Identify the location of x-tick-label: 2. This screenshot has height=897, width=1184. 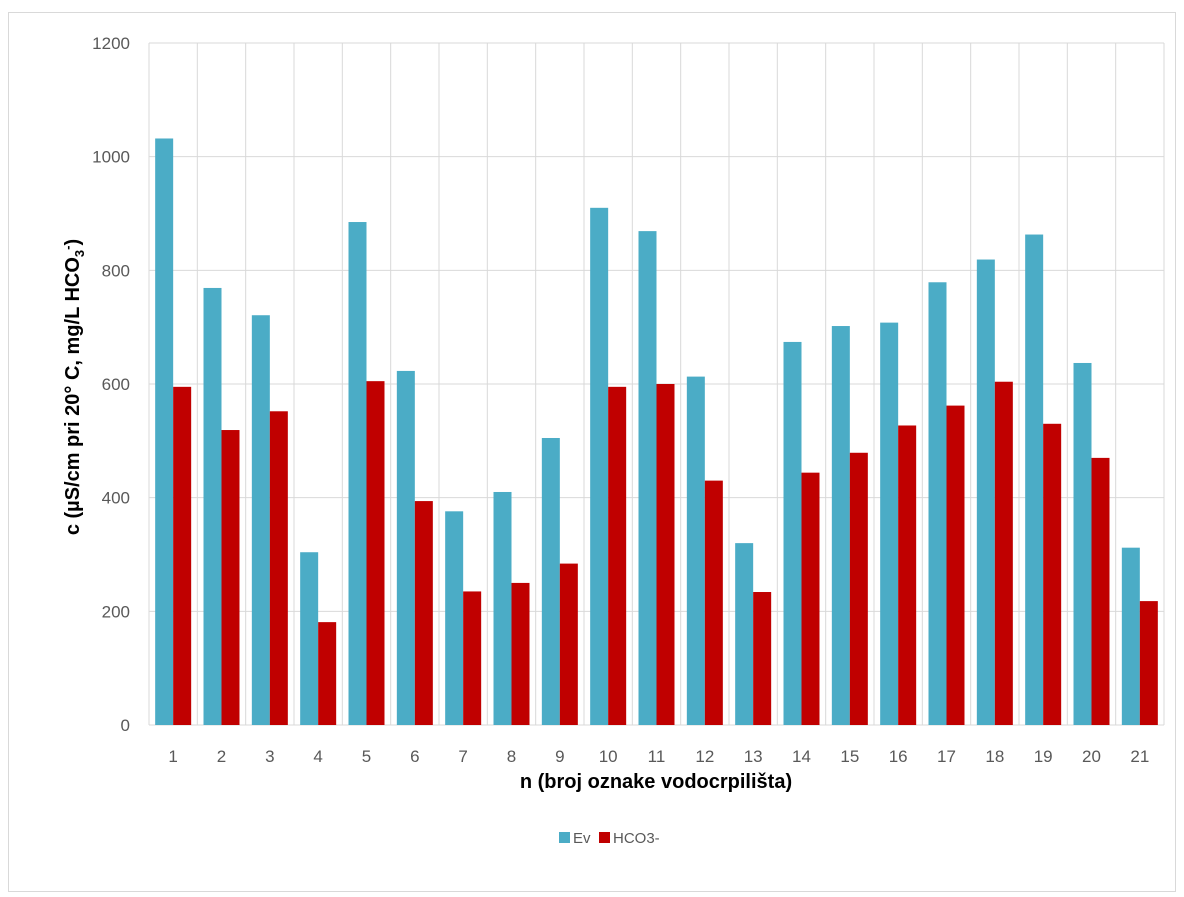
(221, 756).